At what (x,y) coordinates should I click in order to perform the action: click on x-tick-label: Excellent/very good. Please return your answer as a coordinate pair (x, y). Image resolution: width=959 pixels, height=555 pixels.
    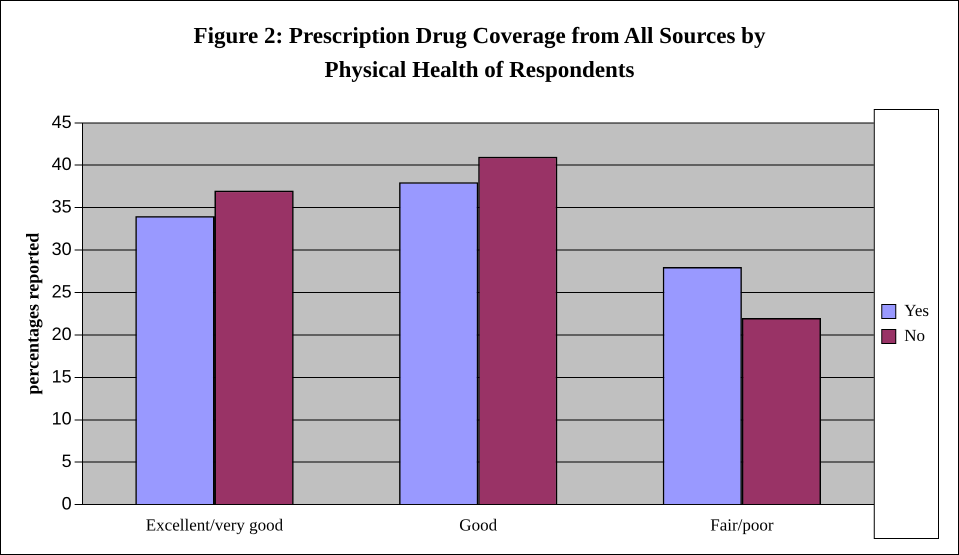
    Looking at the image, I should click on (215, 524).